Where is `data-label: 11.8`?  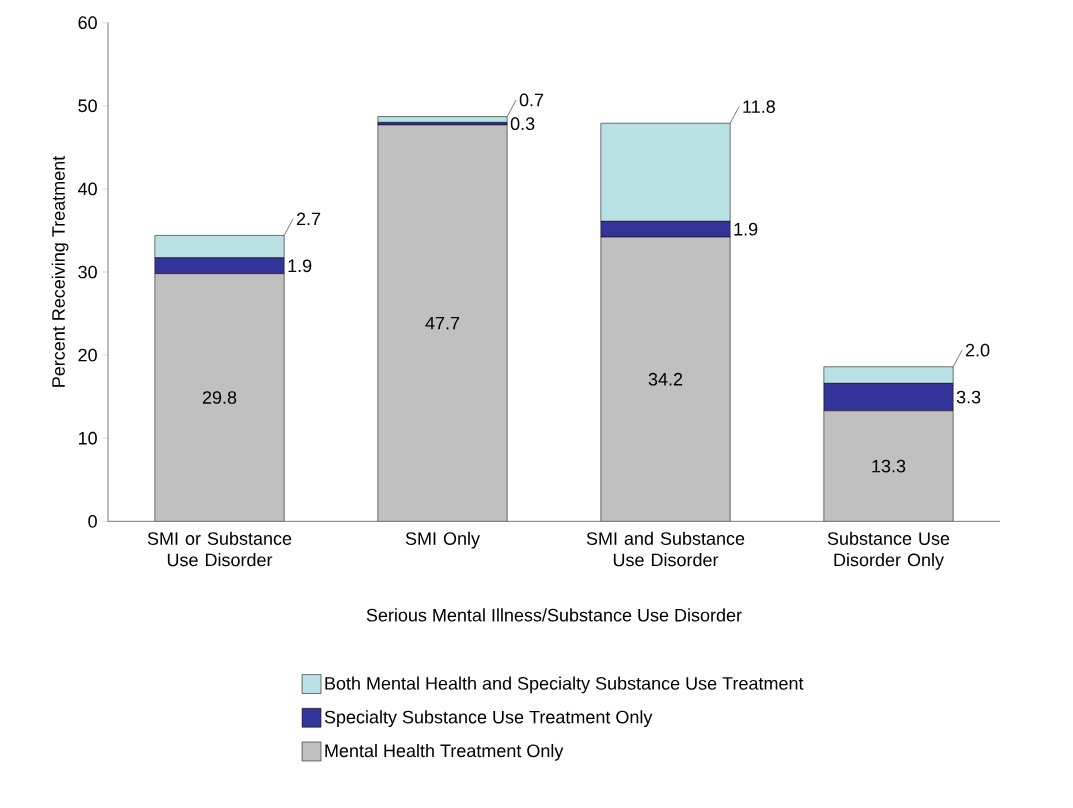
data-label: 11.8 is located at coordinates (759, 106).